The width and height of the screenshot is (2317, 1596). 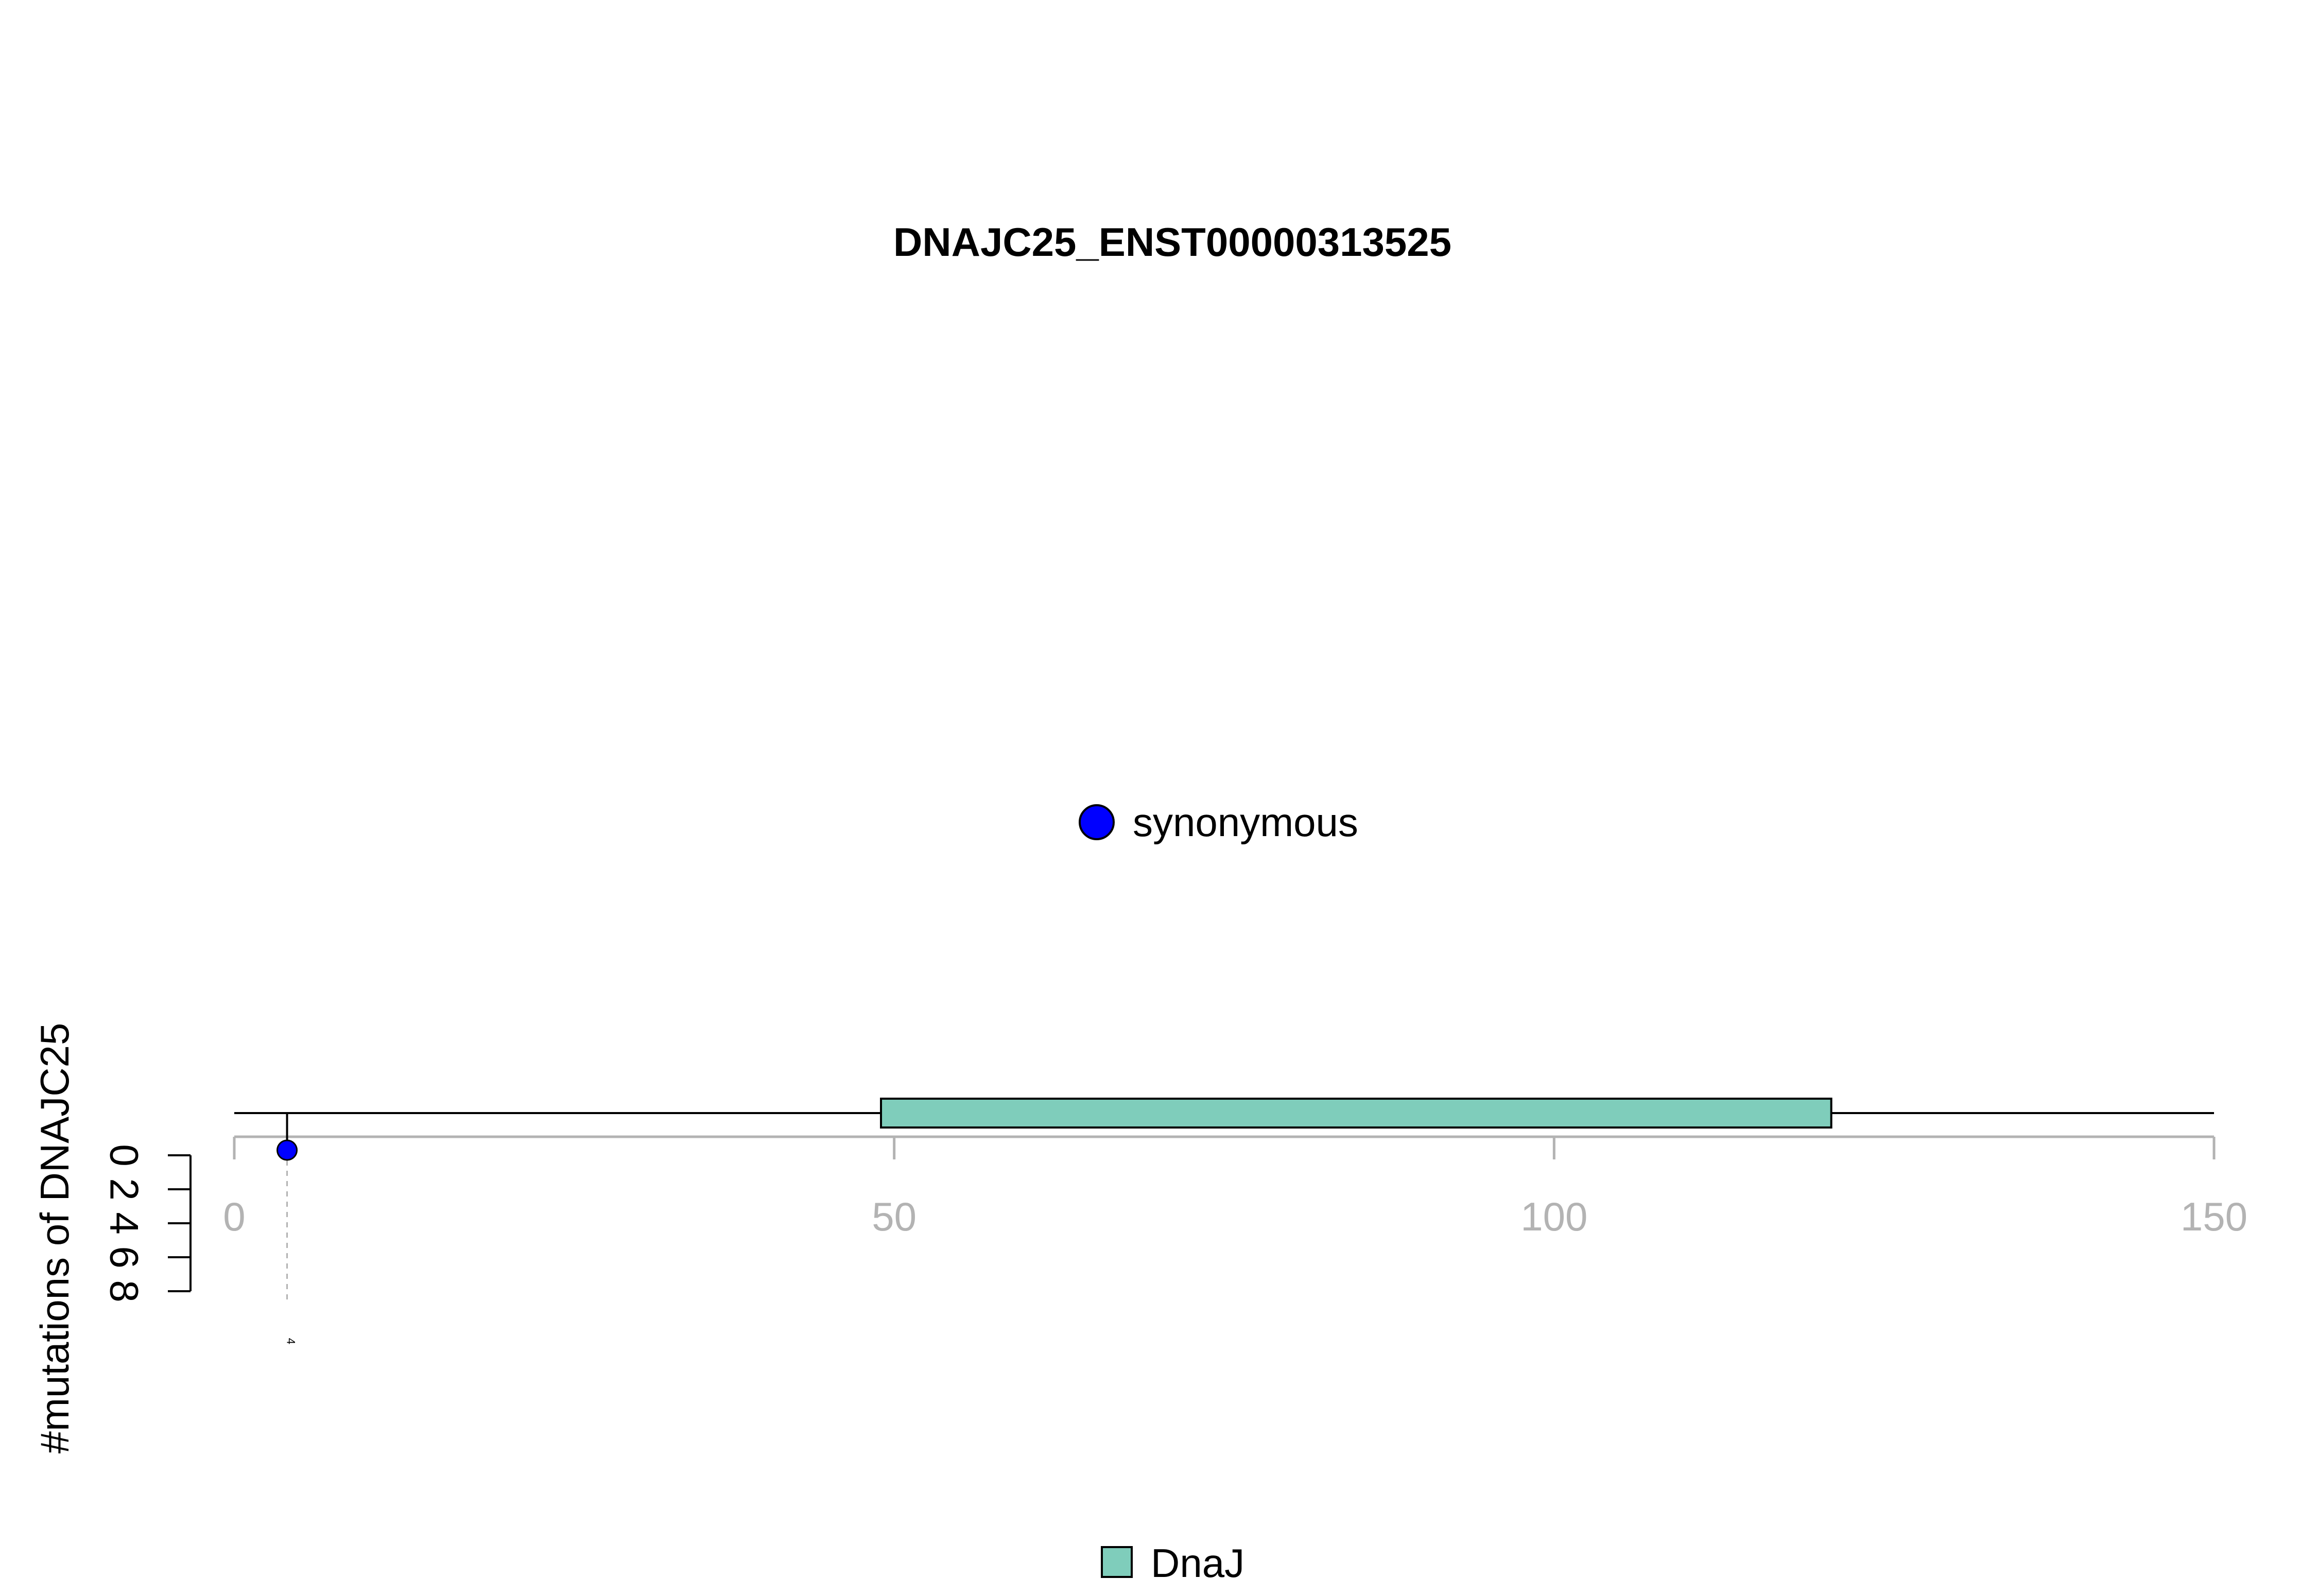 What do you see at coordinates (124, 1223) in the screenshot?
I see `y-tick-label: 4` at bounding box center [124, 1223].